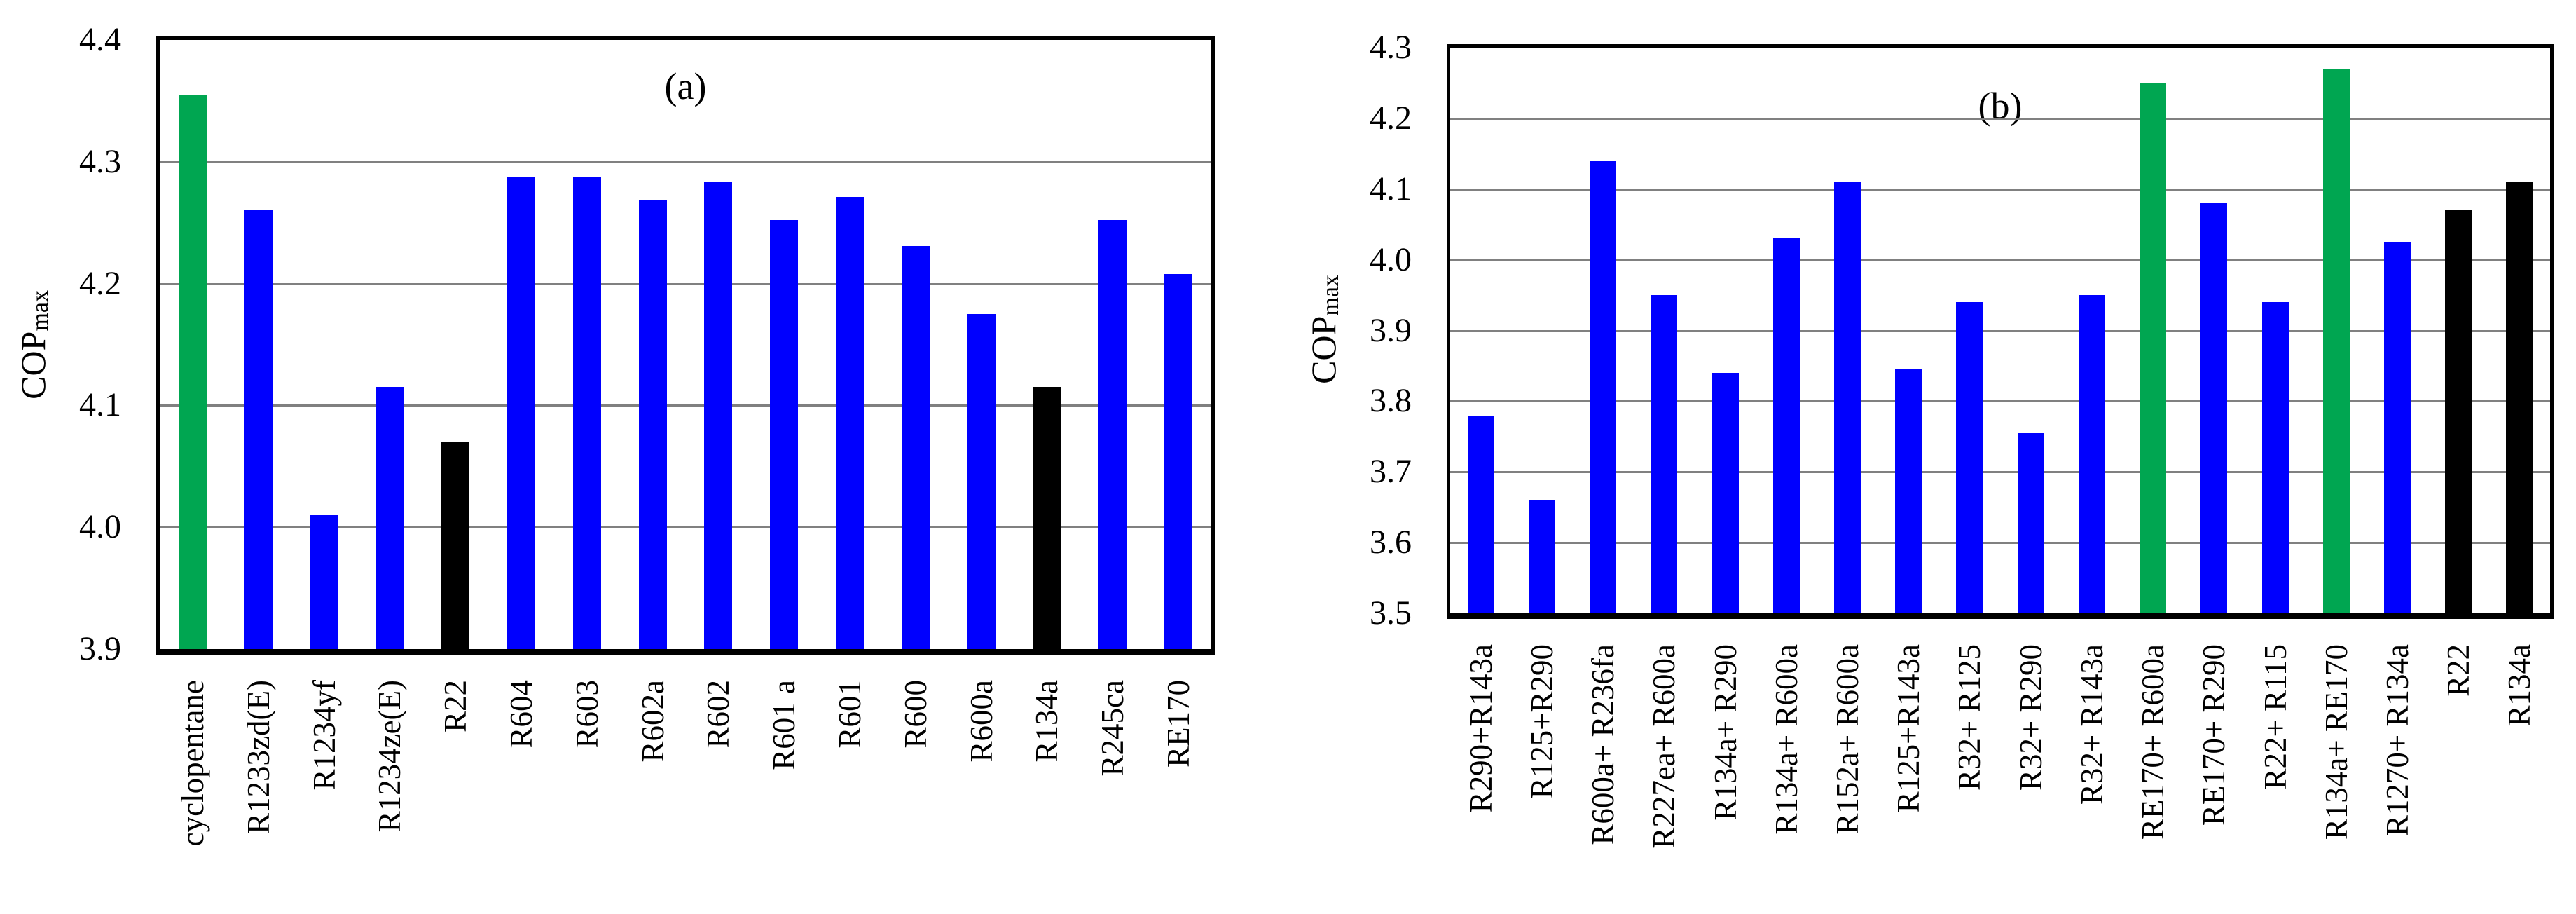  Describe the element at coordinates (2397, 740) in the screenshot. I see `x-tick-label: R1270+ R134a` at that location.